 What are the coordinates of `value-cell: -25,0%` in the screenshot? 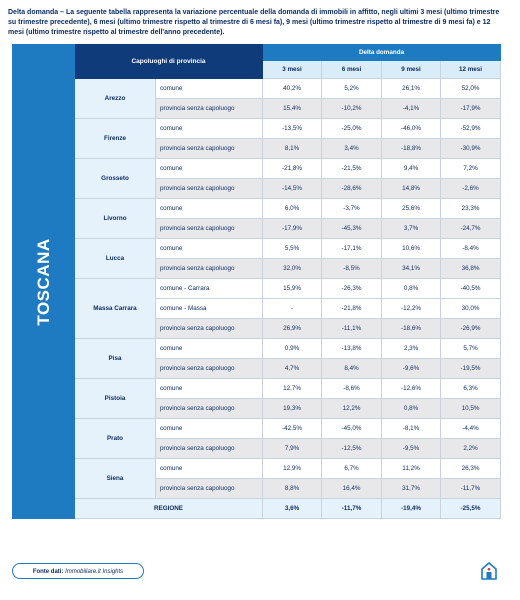 It's located at (351, 128).